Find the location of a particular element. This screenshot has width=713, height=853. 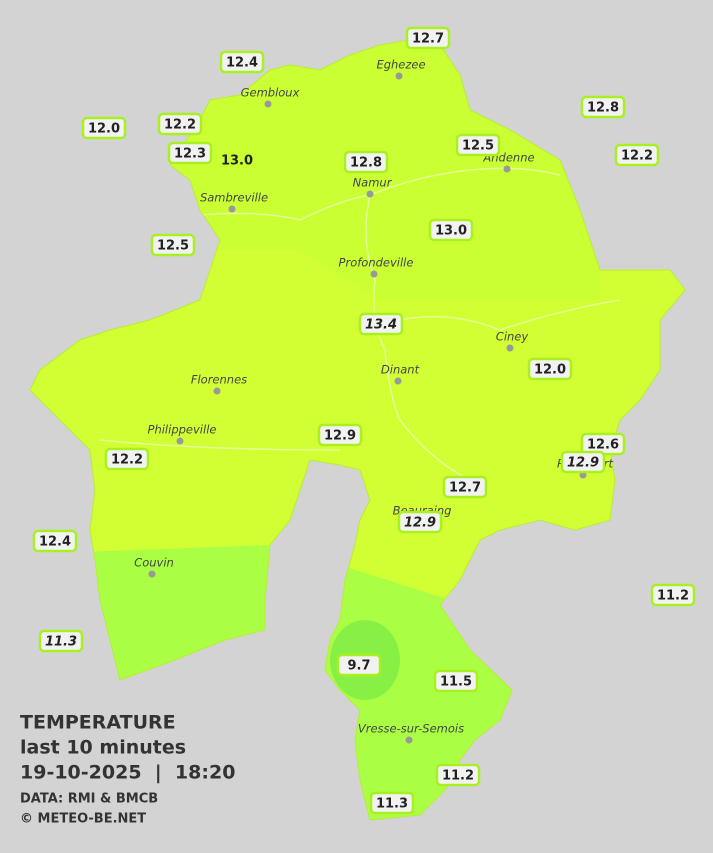

legend-credit: © METEO-BE.NET is located at coordinates (83, 819).